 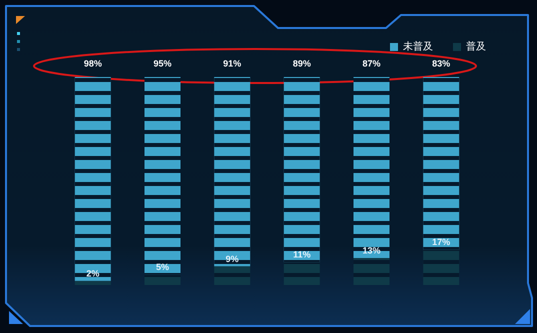 I want to click on data-label: 89%, so click(x=301, y=63).